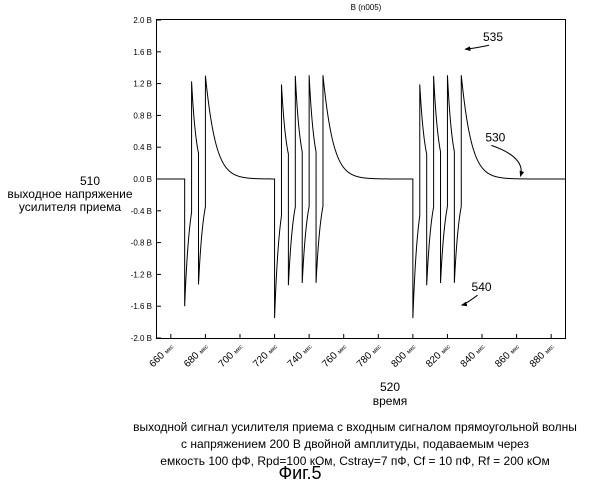 The height and width of the screenshot is (500, 601). What do you see at coordinates (142, 115) in the screenshot?
I see `y-tick-label: 0.8 В` at bounding box center [142, 115].